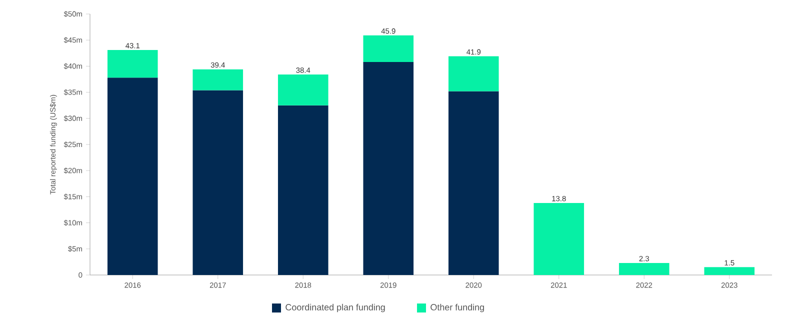  What do you see at coordinates (457, 308) in the screenshot?
I see `legend-label: Other funding` at bounding box center [457, 308].